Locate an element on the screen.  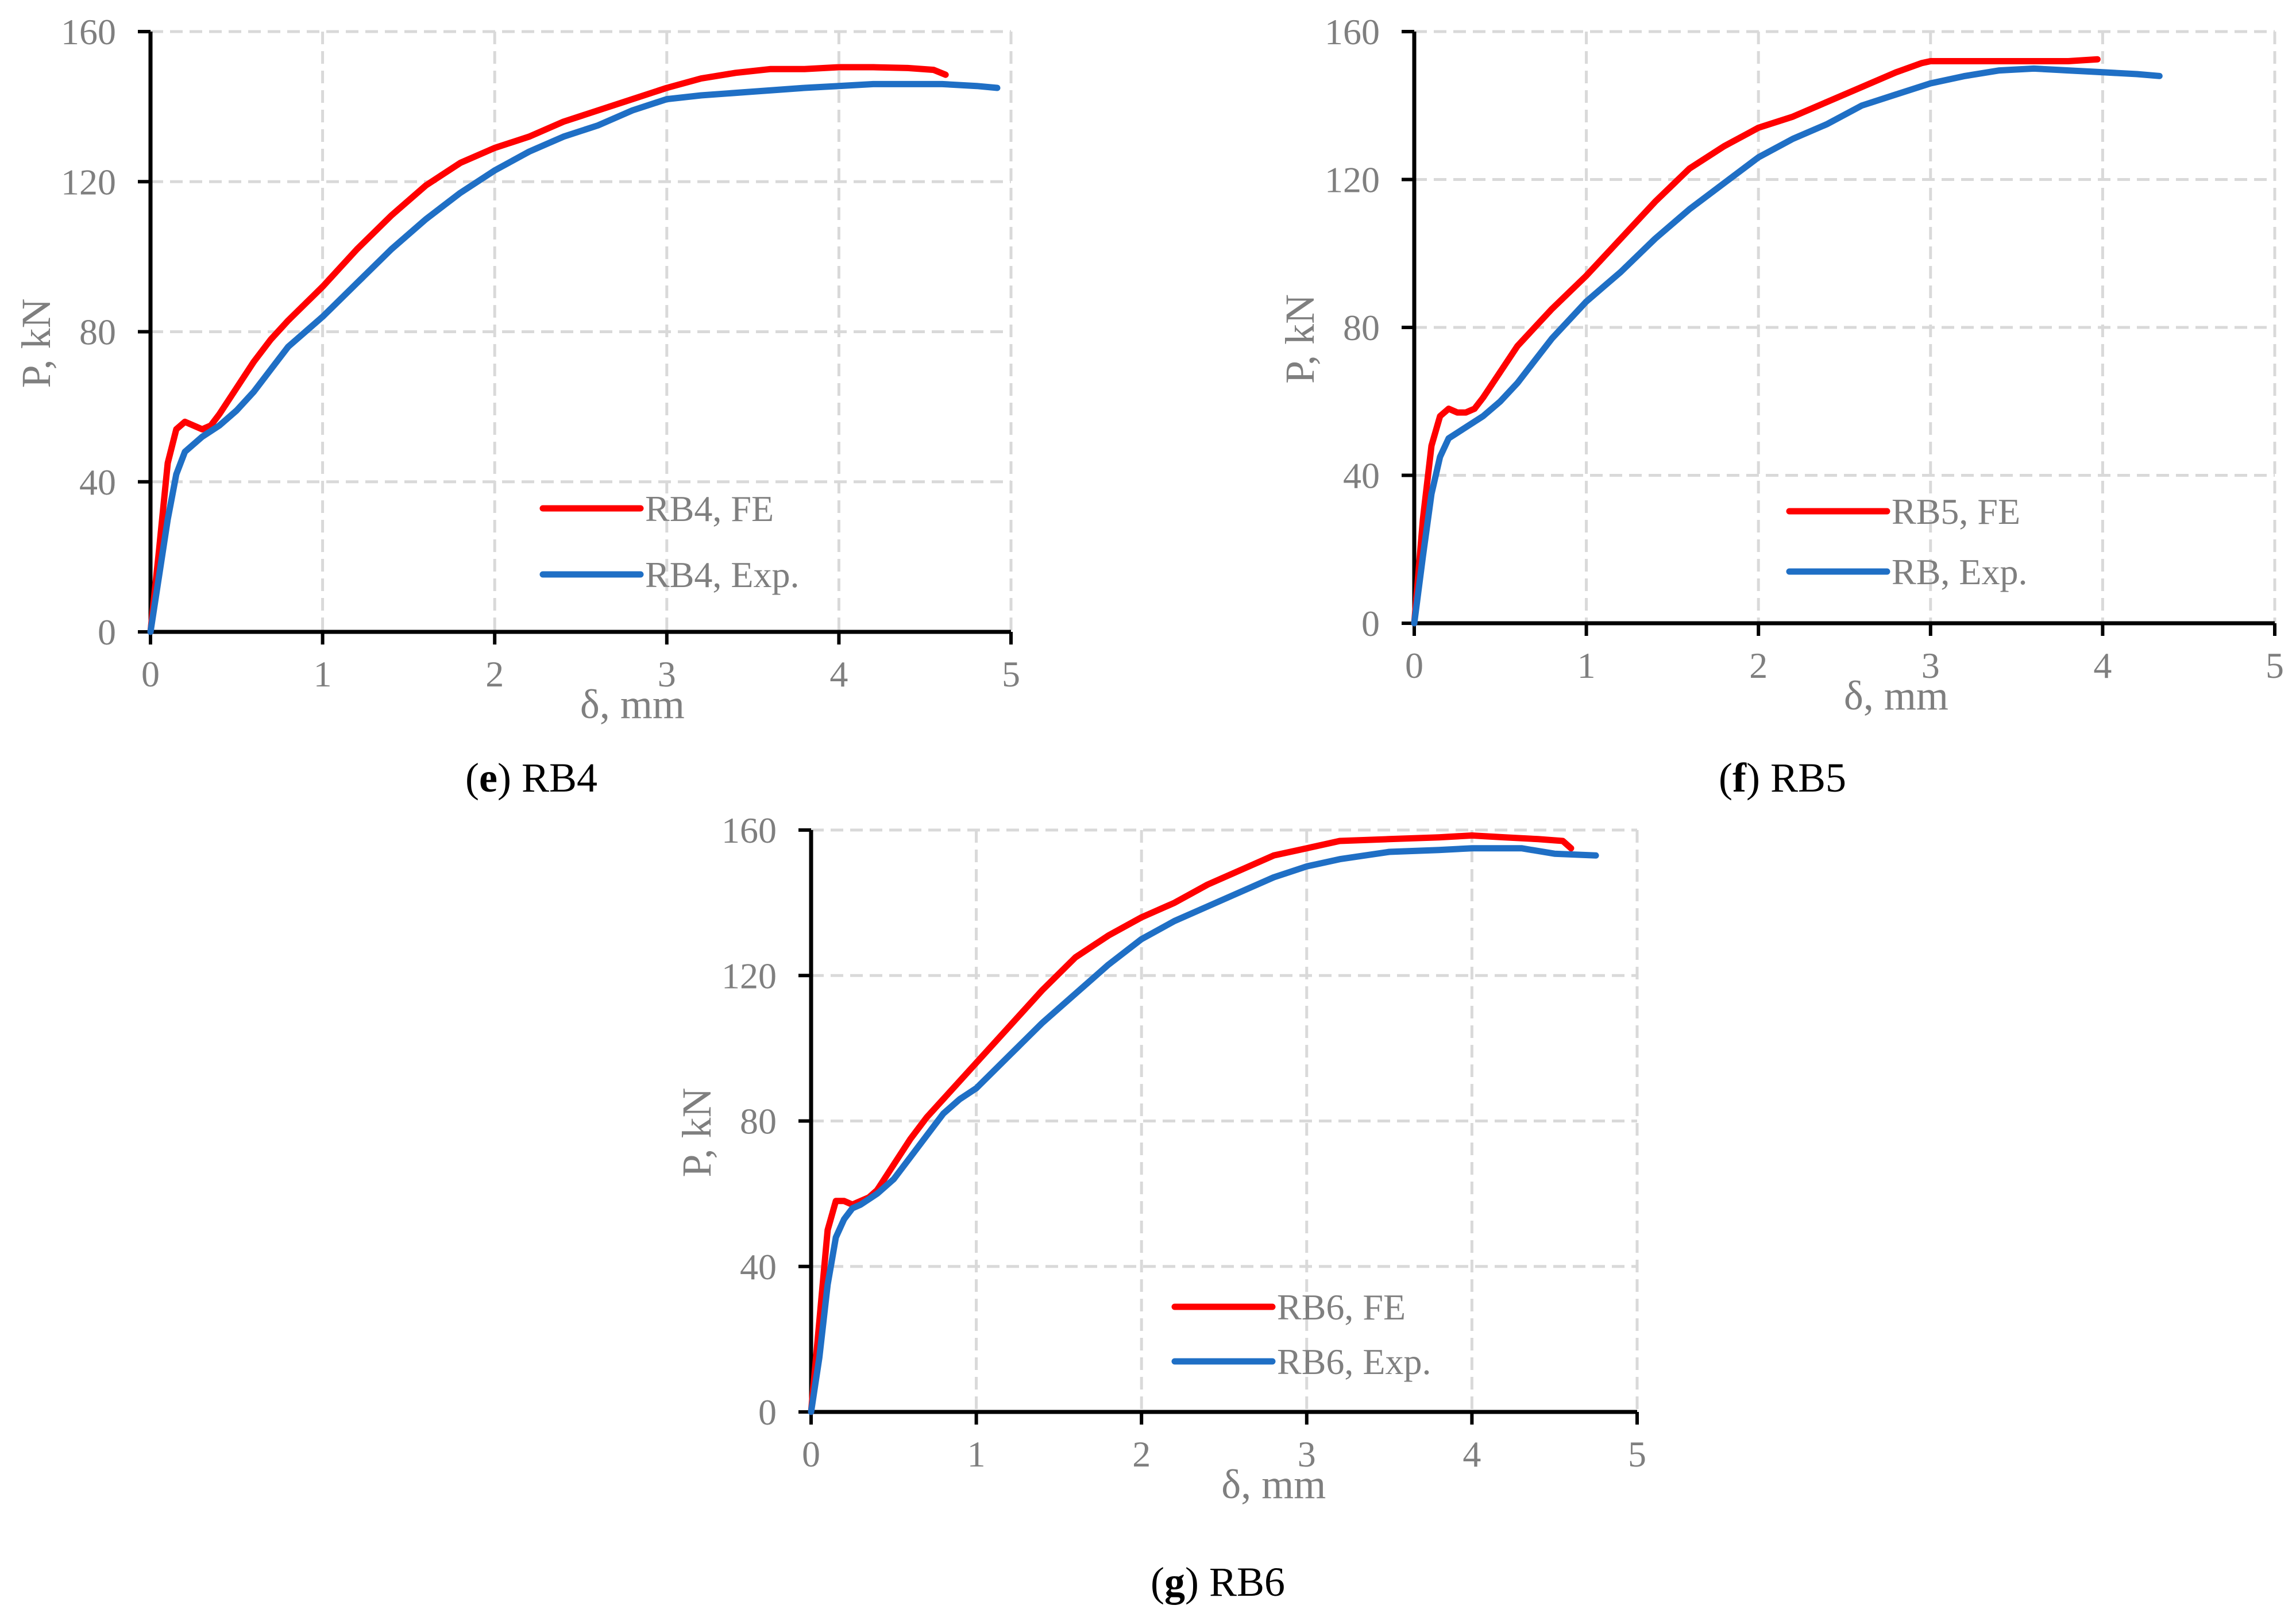
caption-letter: f is located at coordinates (1739, 778).